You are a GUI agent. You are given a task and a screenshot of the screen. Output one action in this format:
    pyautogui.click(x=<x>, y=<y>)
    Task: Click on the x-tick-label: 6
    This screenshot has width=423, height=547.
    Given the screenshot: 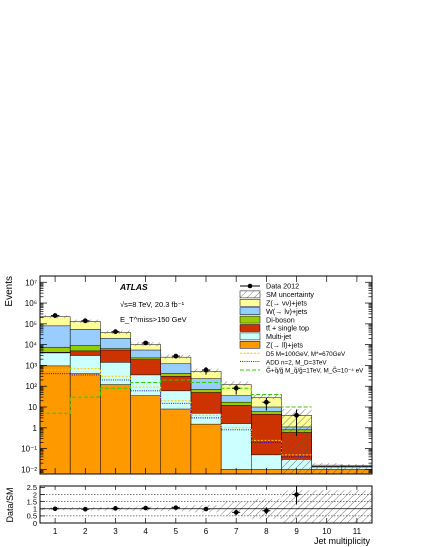 What is the action you would take?
    pyautogui.click(x=206, y=531)
    